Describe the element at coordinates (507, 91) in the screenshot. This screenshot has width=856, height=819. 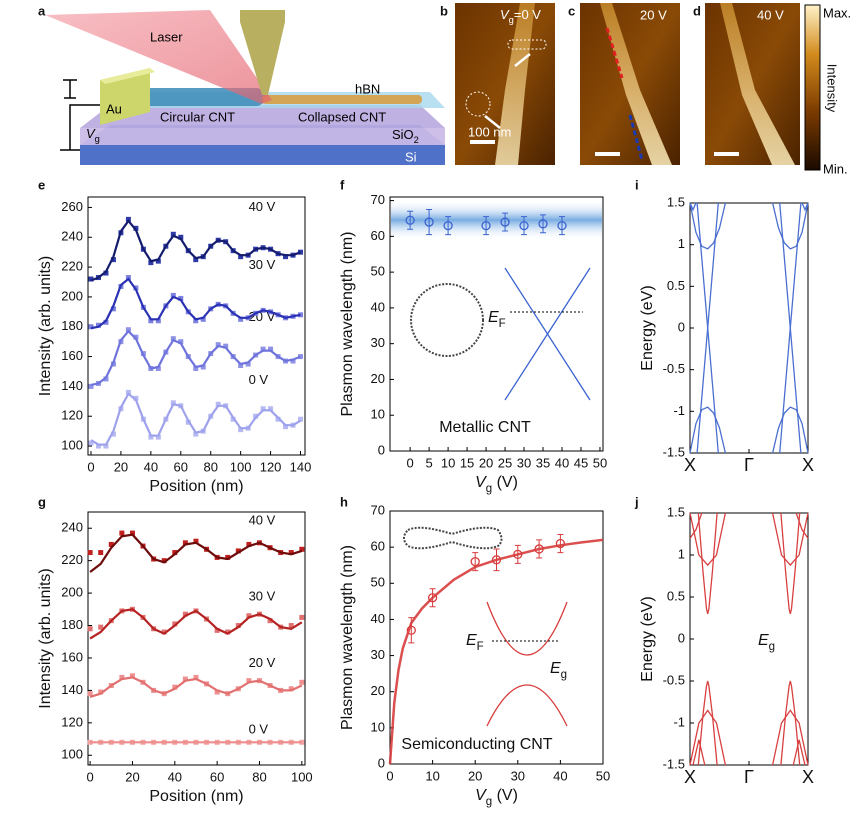
I see `arrow` at that location.